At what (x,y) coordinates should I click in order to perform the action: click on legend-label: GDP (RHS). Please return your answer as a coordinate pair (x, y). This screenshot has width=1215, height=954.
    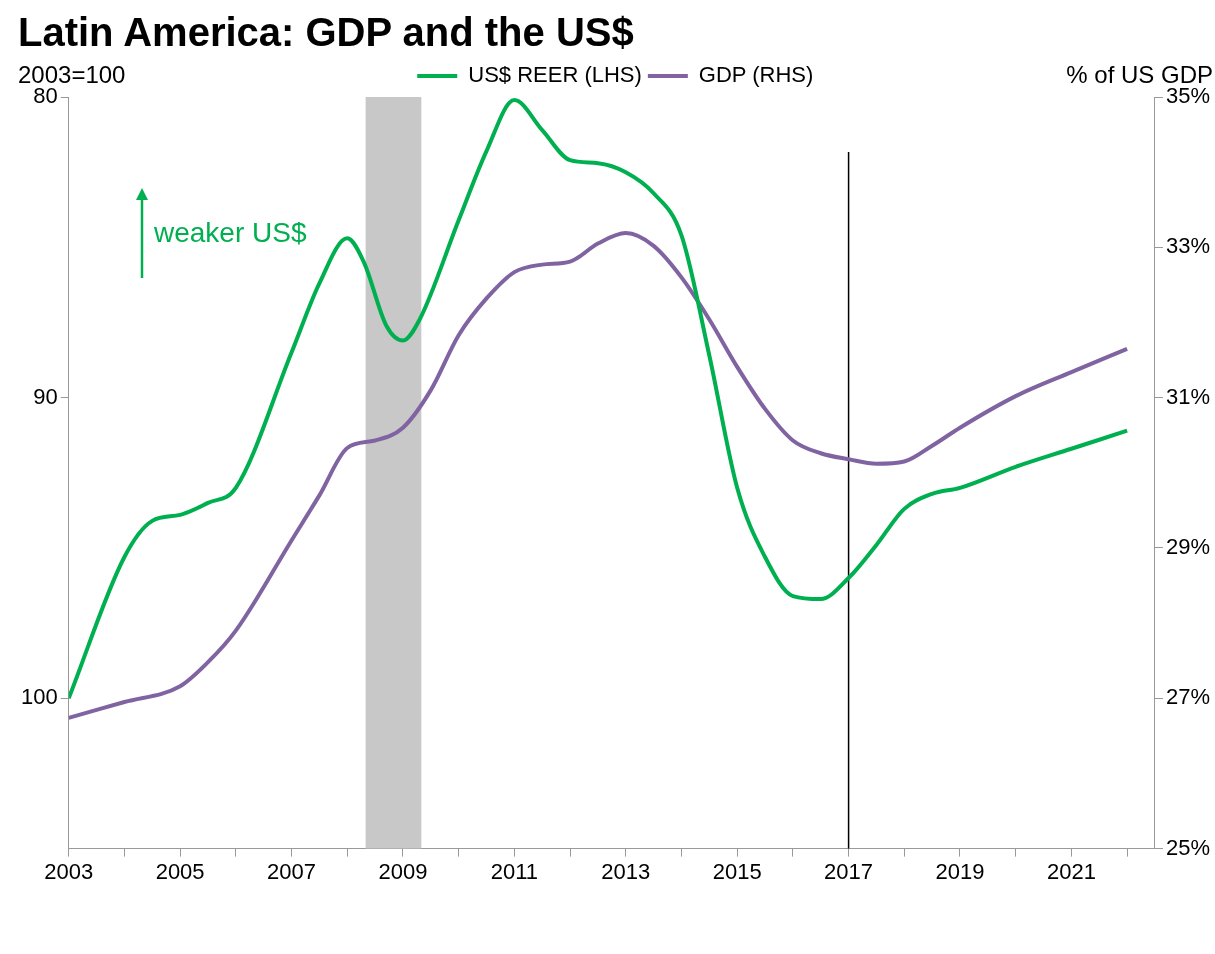
    Looking at the image, I should click on (756, 75).